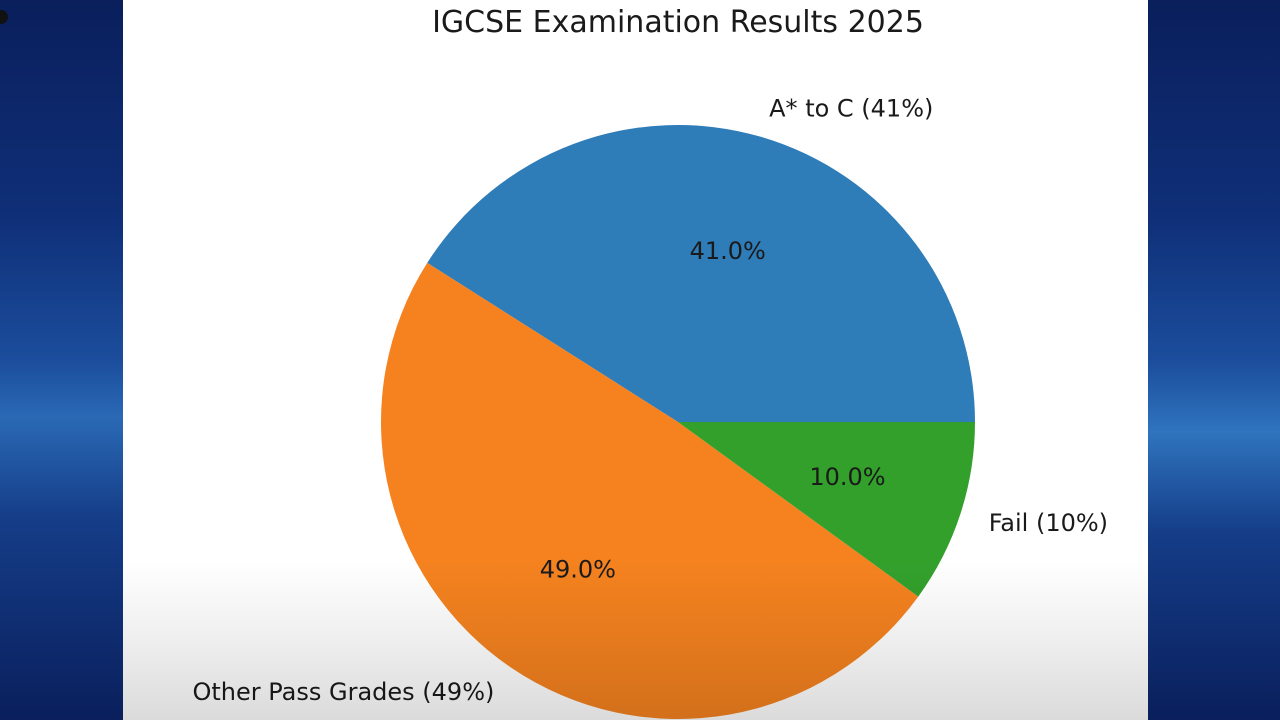  I want to click on corner-marker, so click(4, 17).